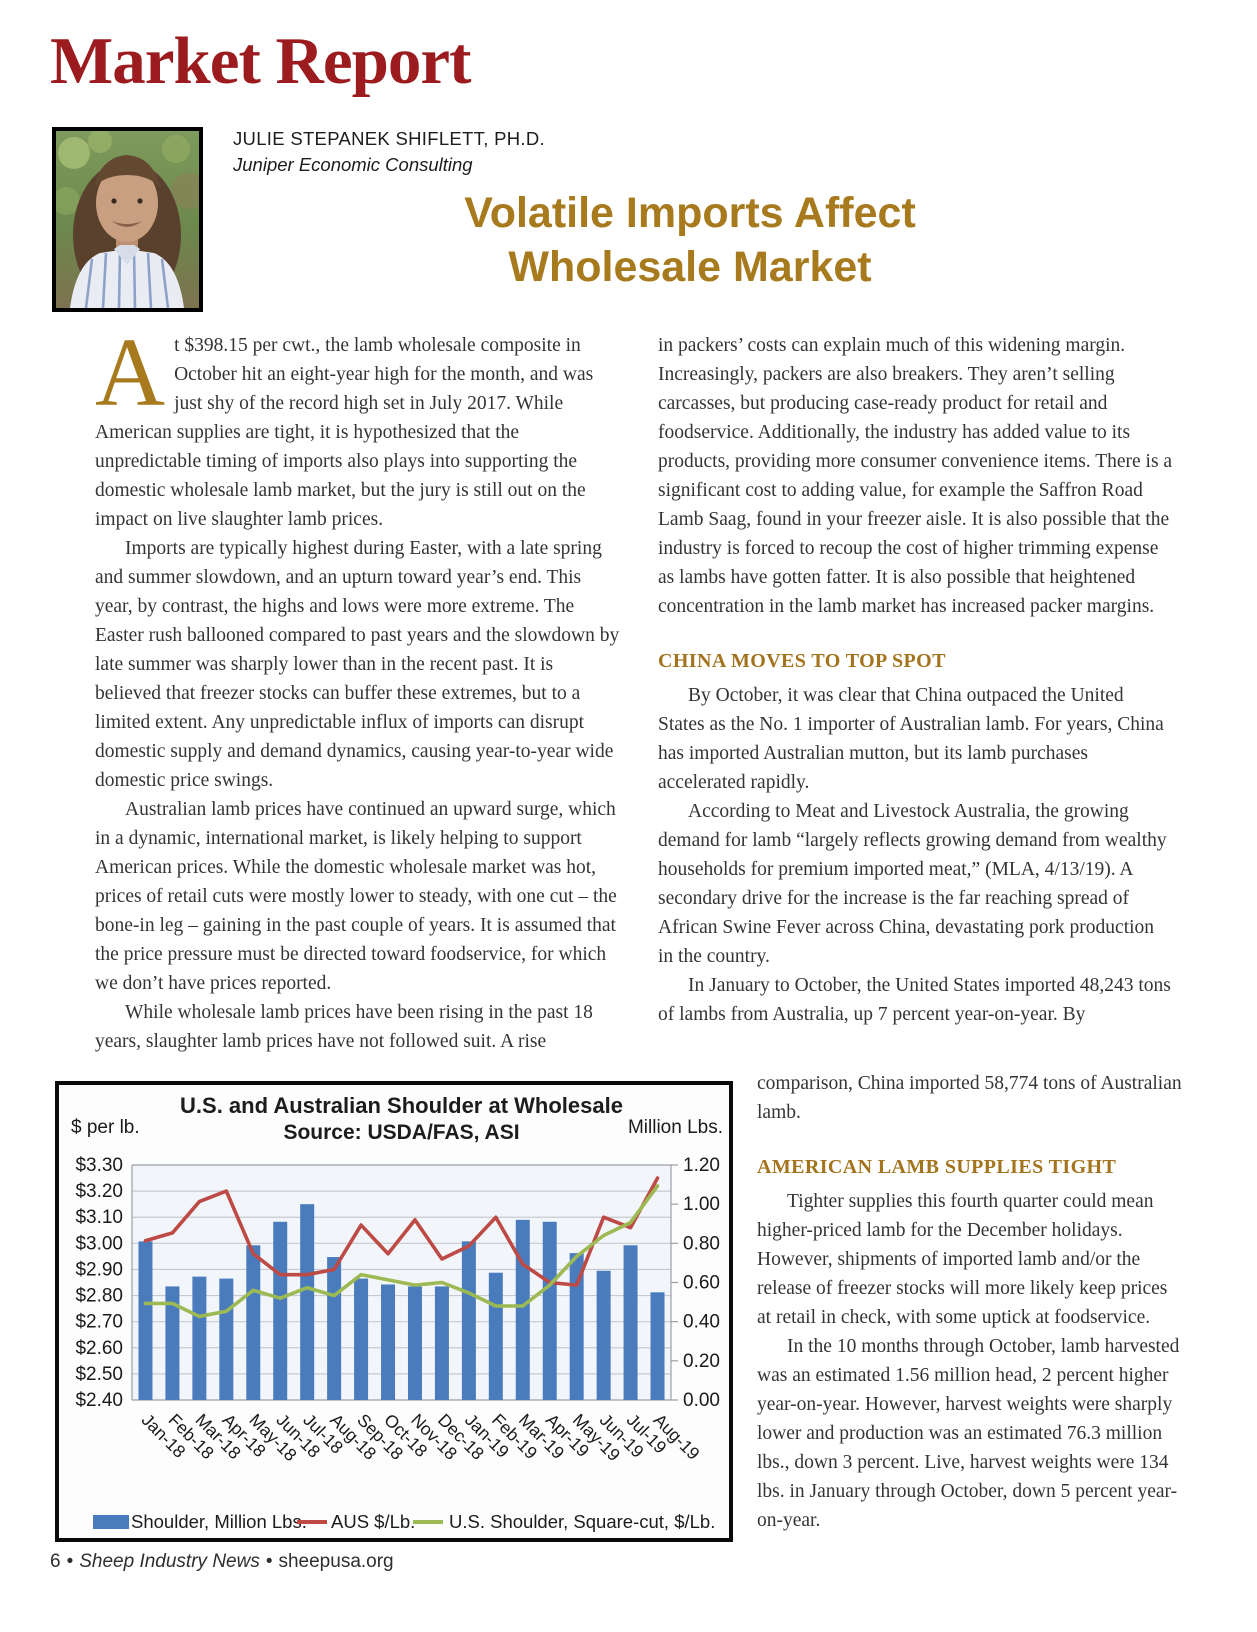  Describe the element at coordinates (701, 1283) in the screenshot. I see `svg-text: 0.60` at that location.